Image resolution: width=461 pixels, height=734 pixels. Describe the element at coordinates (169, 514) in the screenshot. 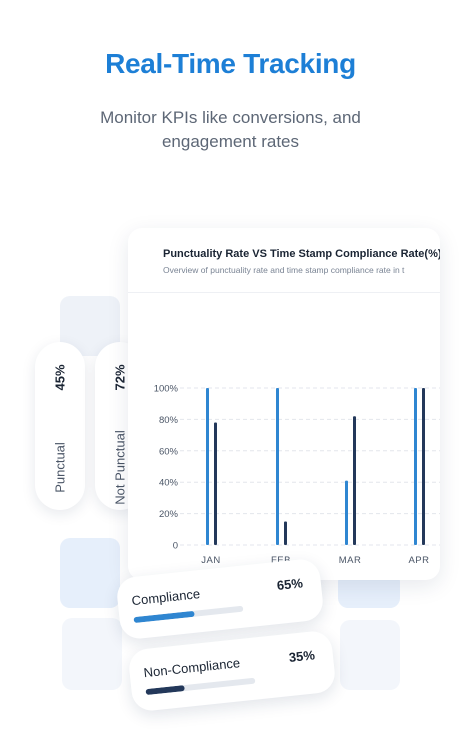

I see `y-tick-label: 20%` at that location.